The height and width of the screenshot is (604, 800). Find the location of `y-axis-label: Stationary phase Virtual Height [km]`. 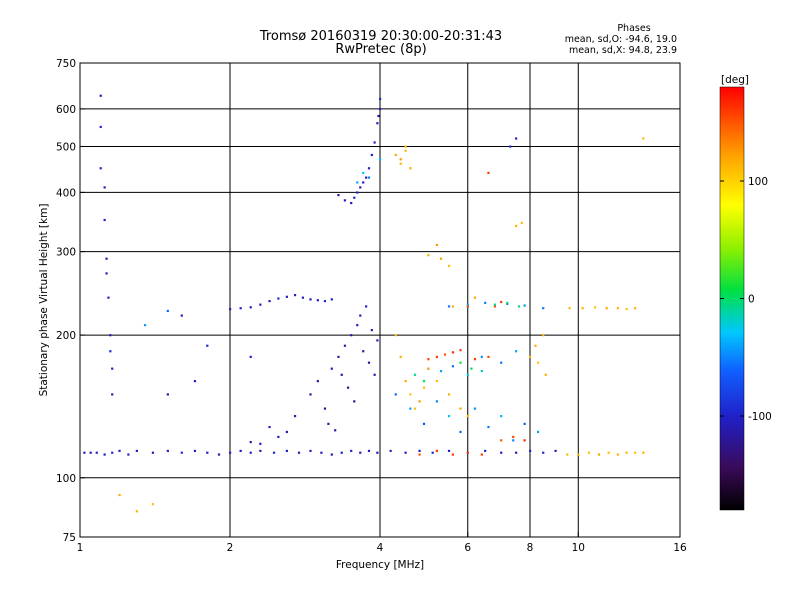

y-axis-label: Stationary phase Virtual Height [km] is located at coordinates (44, 300).